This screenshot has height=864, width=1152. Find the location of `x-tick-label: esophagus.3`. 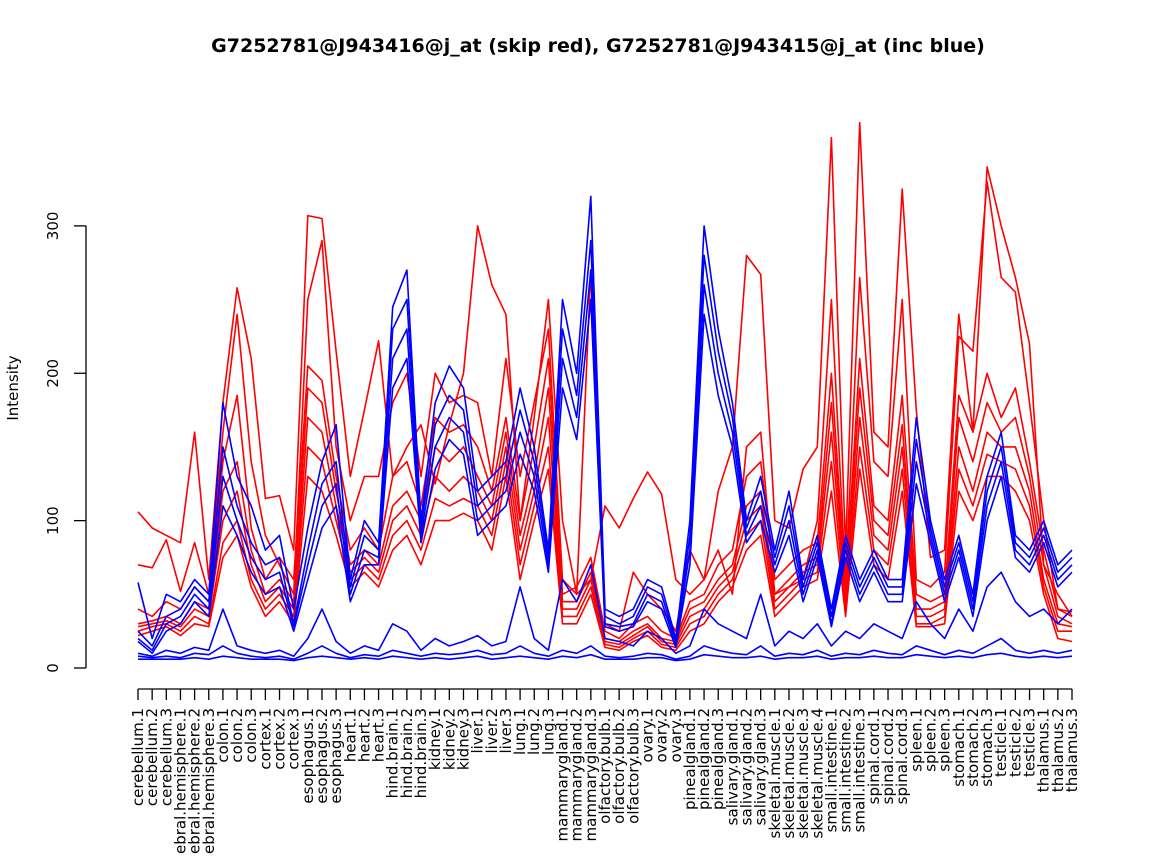

x-tick-label: esophagus.3 is located at coordinates (336, 756).